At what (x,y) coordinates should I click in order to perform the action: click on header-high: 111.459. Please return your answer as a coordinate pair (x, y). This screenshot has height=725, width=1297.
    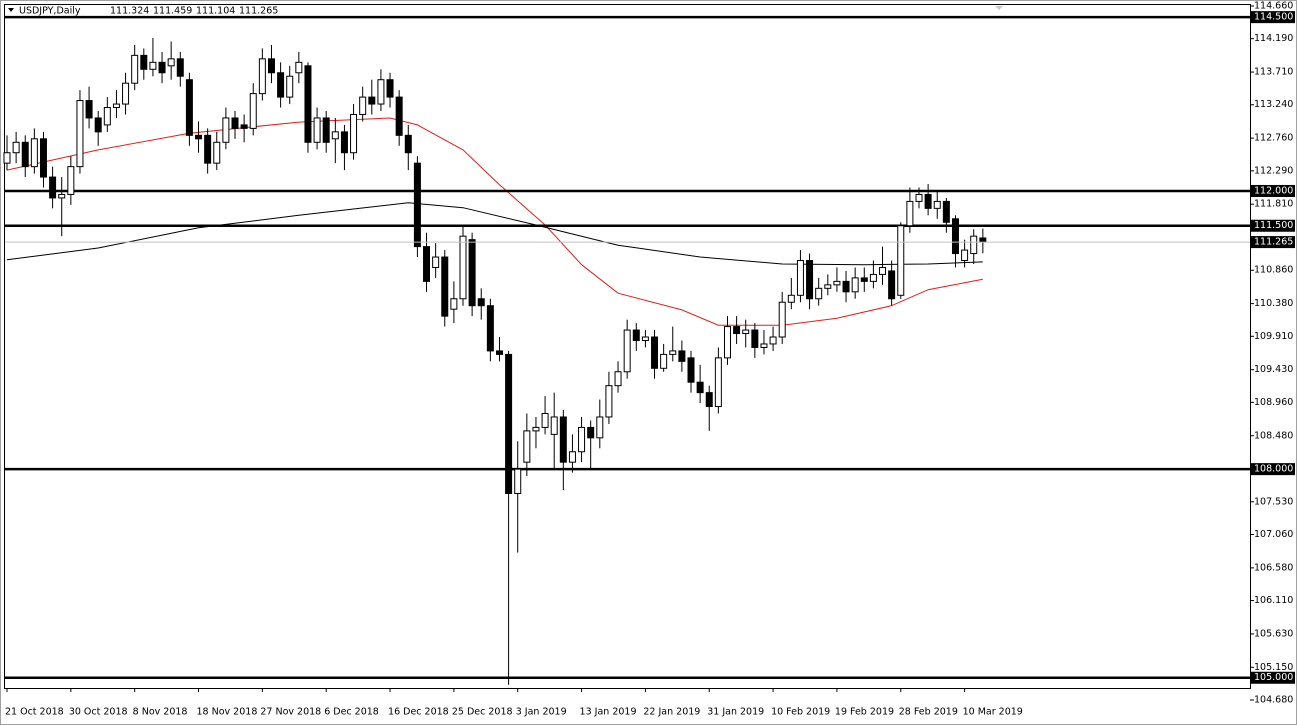
    Looking at the image, I should click on (172, 11).